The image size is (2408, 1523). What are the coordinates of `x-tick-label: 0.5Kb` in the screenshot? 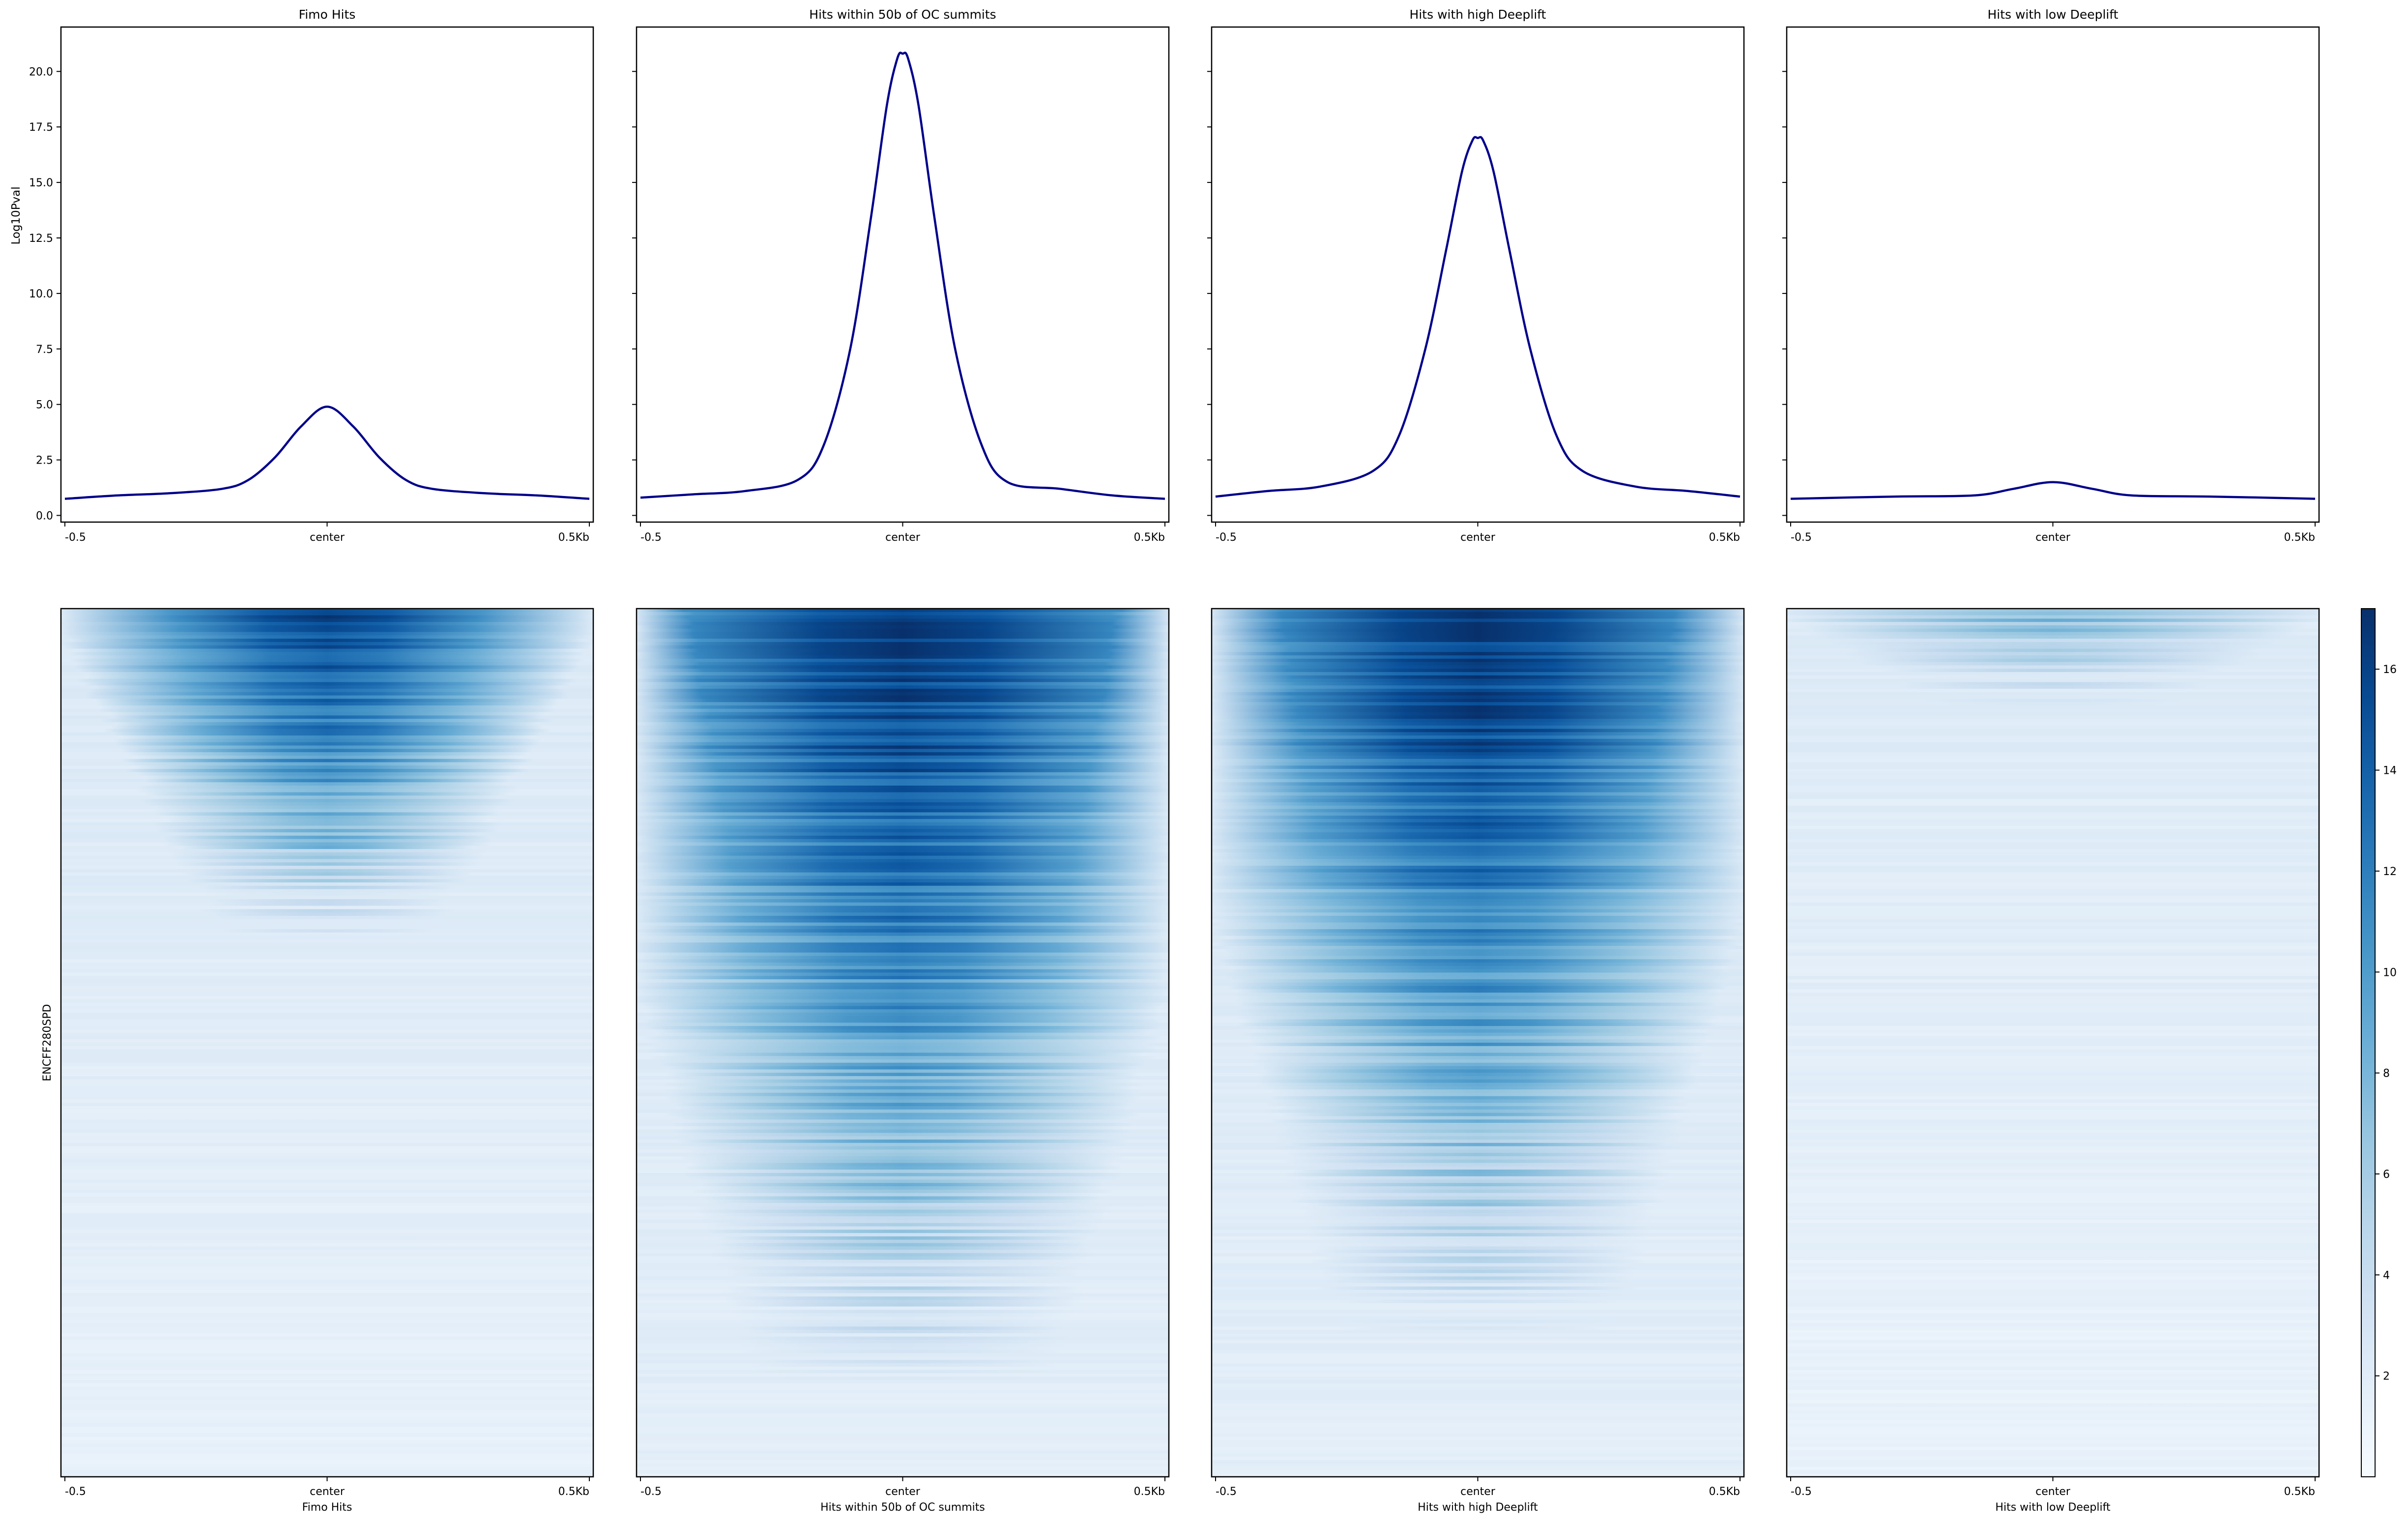 It's located at (573, 537).